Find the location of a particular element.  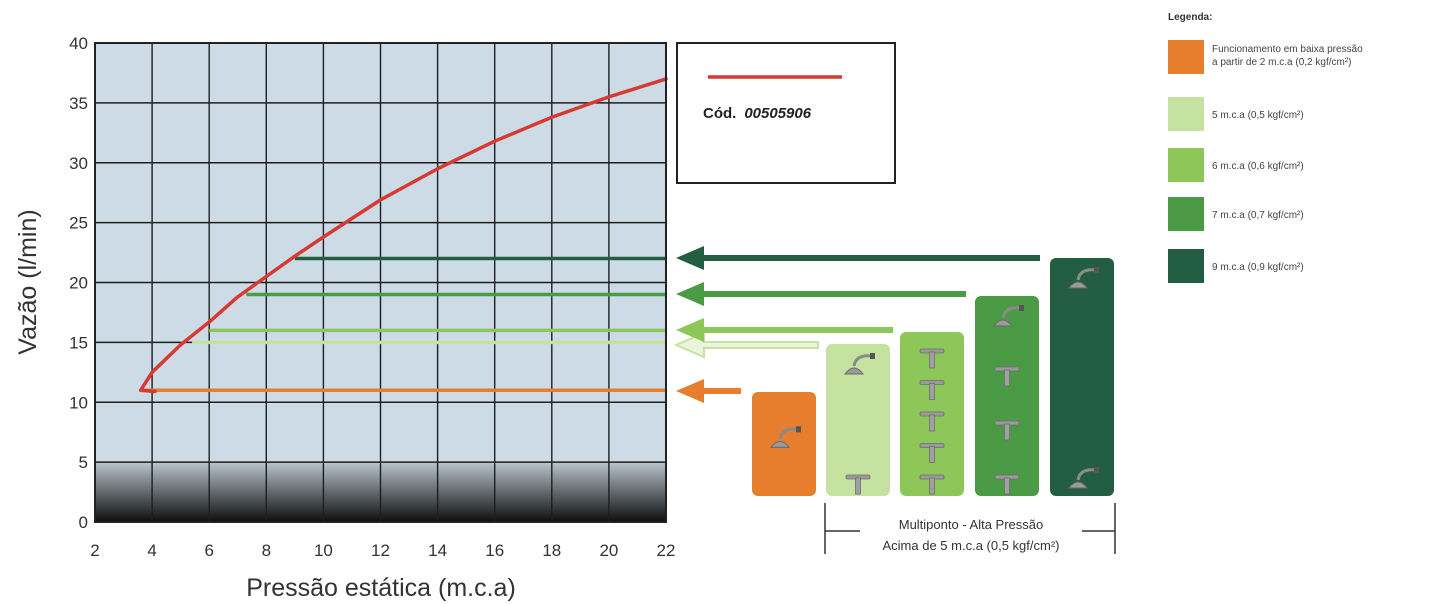

x-tick-label: 12 is located at coordinates (380, 550).